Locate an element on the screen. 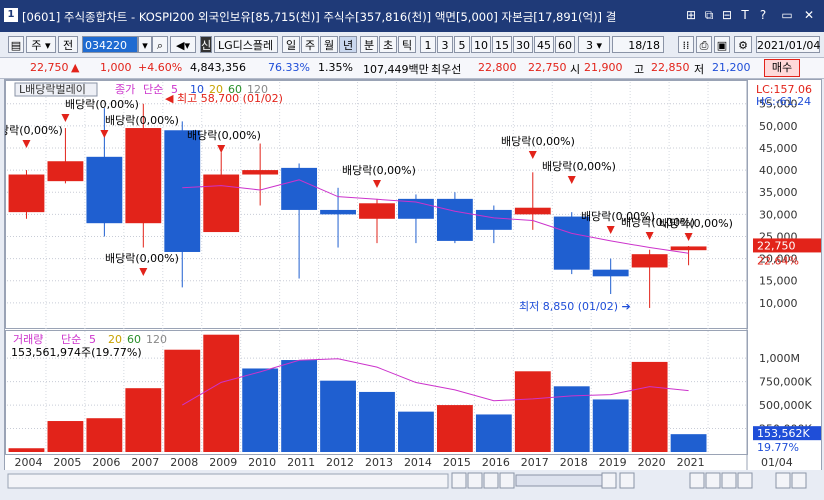 Image resolution: width=824 pixels, height=500 pixels. tab-second: 초 is located at coordinates (388, 44).